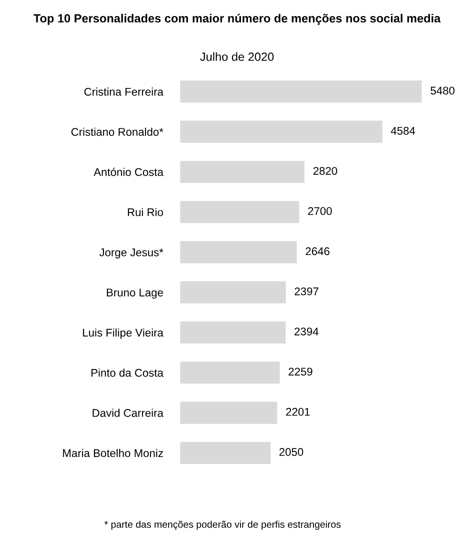  What do you see at coordinates (442, 90) in the screenshot?
I see `data-label: 5480` at bounding box center [442, 90].